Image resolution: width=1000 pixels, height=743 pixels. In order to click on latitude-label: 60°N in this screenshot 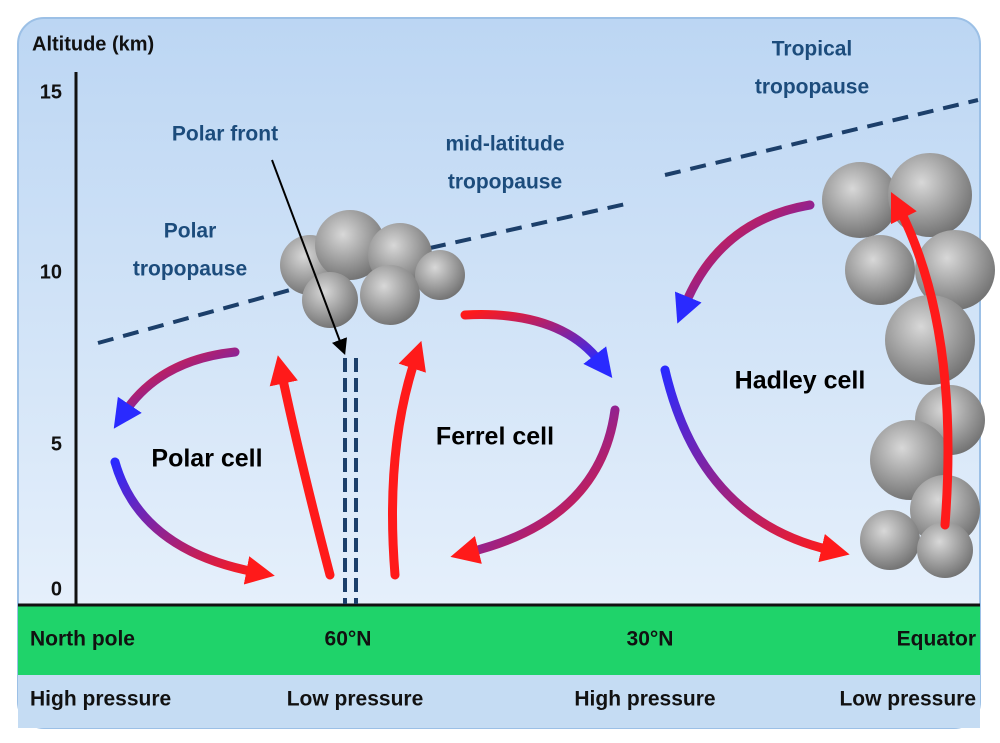, I will do `click(348, 639)`.